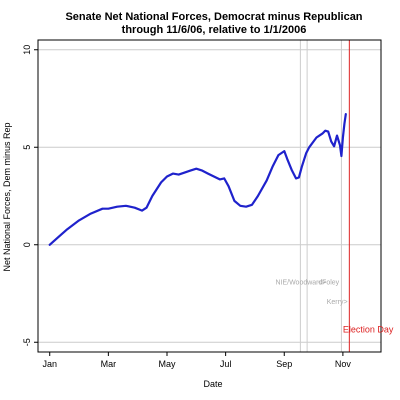 This screenshot has width=400, height=400. What do you see at coordinates (214, 30) in the screenshot?
I see `chart-title-line2: through 11/6/06, relative to 1/1/2006` at bounding box center [214, 30].